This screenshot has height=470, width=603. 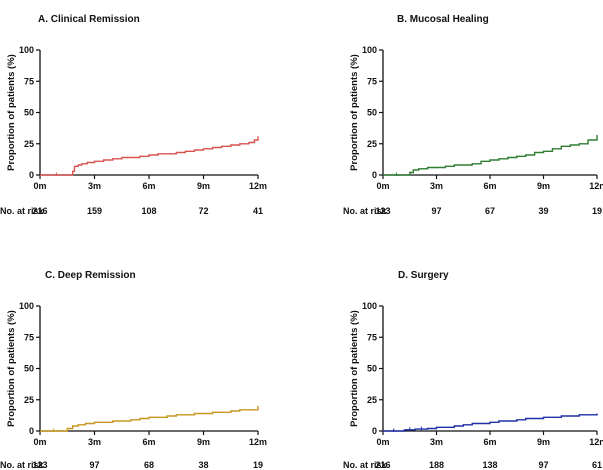 What do you see at coordinates (543, 211) in the screenshot?
I see `risk-value: 39` at bounding box center [543, 211].